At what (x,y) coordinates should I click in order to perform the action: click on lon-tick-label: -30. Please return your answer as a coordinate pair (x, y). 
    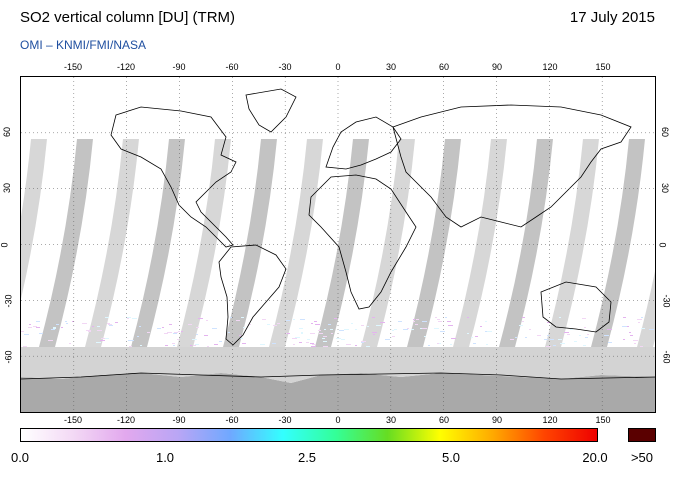
    Looking at the image, I should click on (285, 67).